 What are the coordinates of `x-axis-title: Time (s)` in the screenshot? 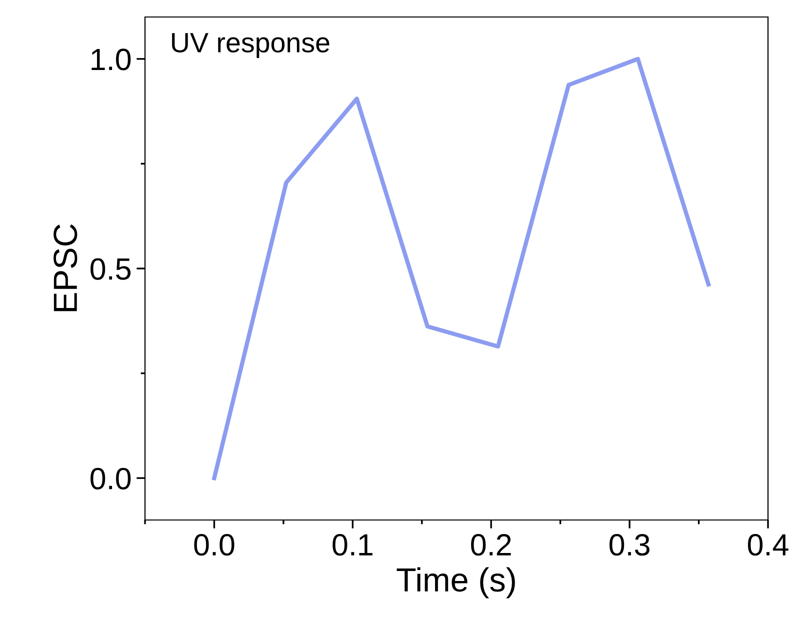 It's located at (455, 582).